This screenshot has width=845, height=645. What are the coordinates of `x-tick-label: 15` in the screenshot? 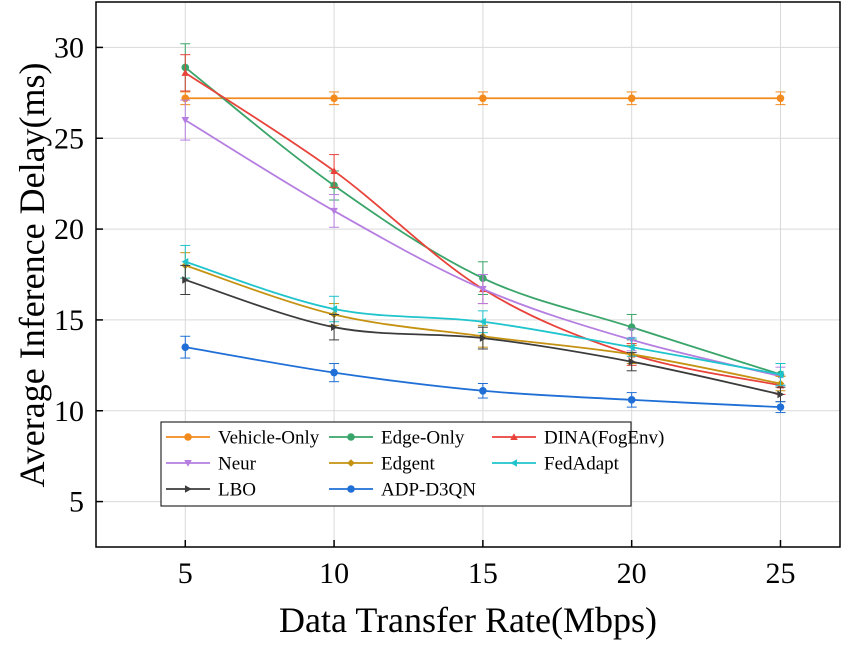 It's located at (483, 573).